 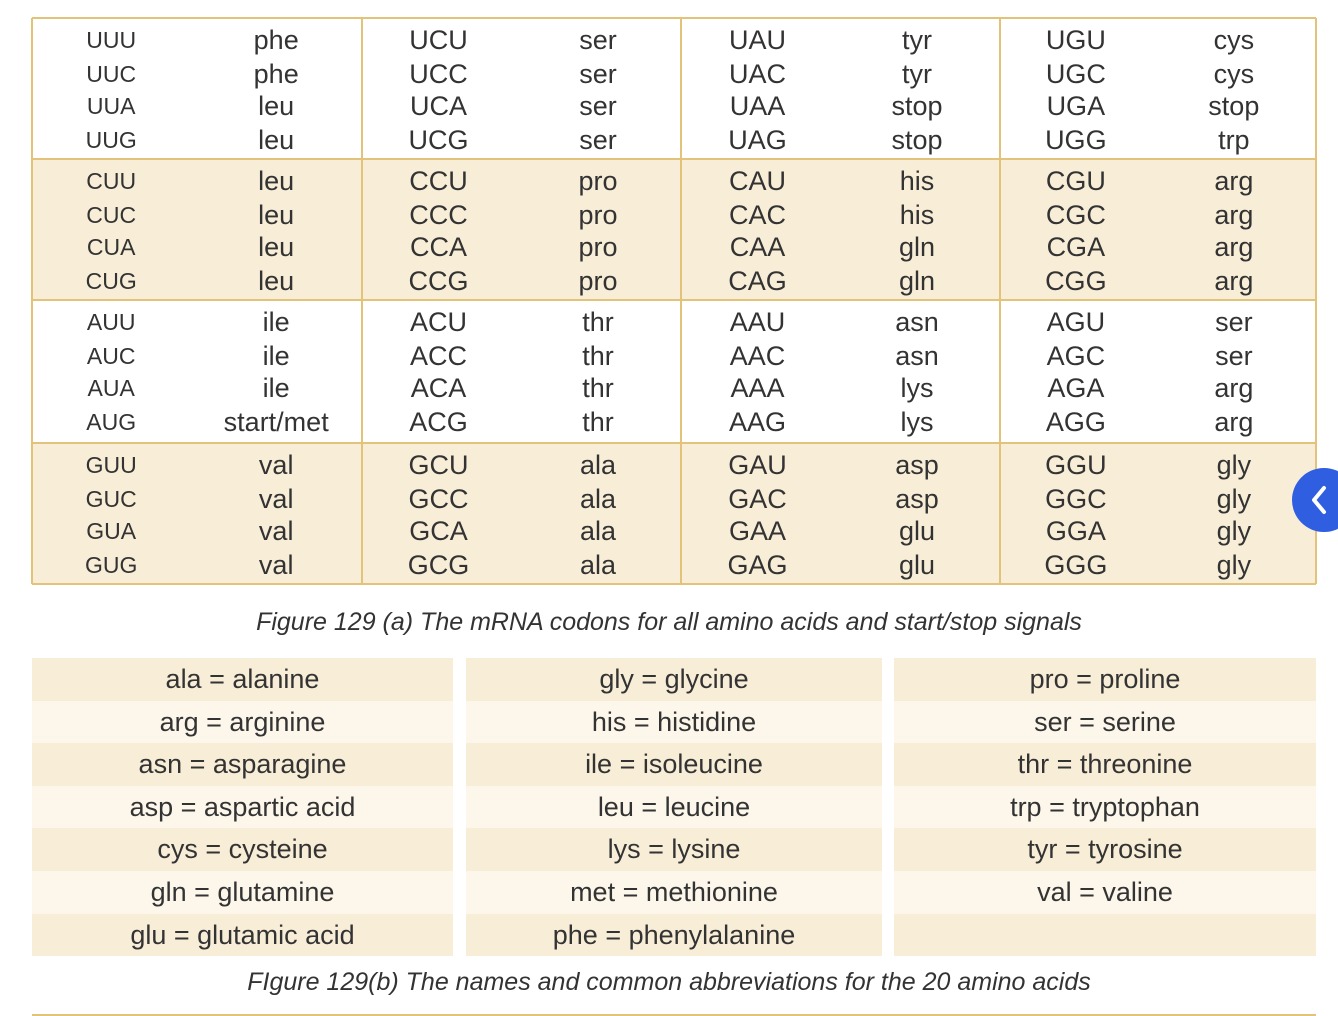 I want to click on codon: UUU, so click(x=111, y=40).